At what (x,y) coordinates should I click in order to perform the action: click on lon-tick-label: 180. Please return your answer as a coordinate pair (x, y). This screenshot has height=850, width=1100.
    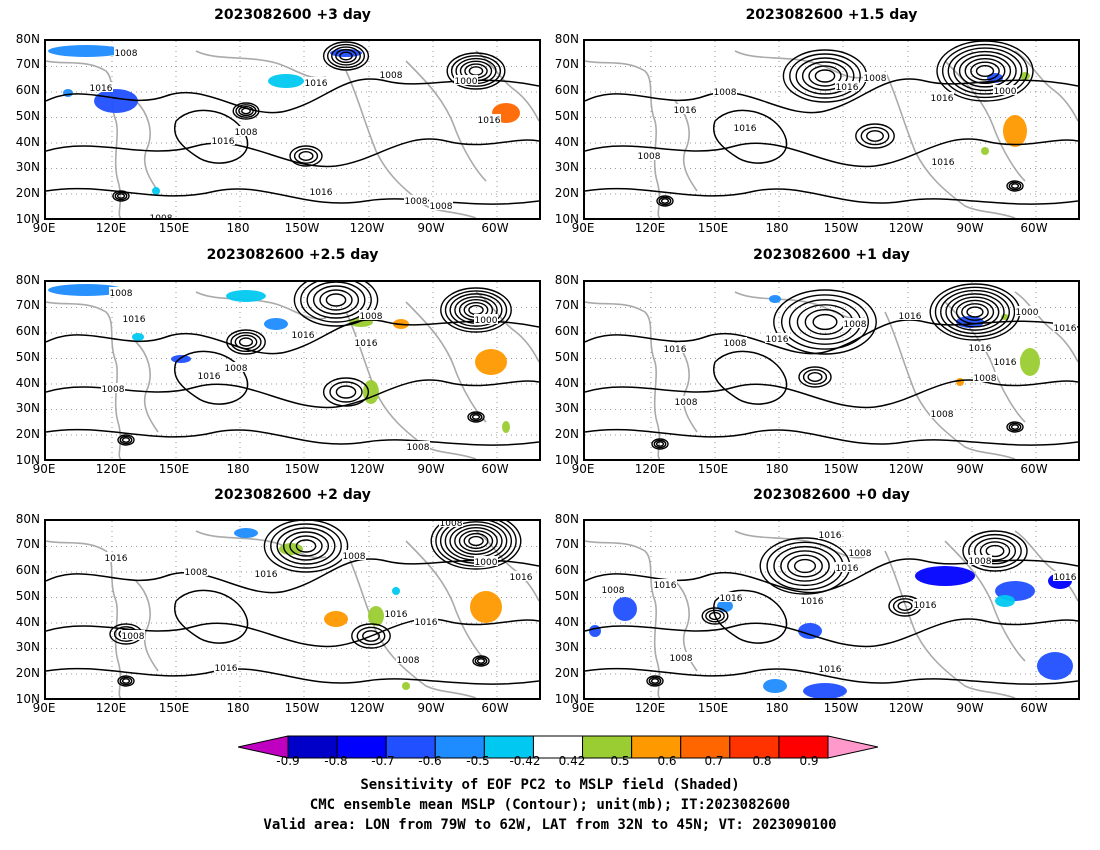
    Looking at the image, I should click on (238, 228).